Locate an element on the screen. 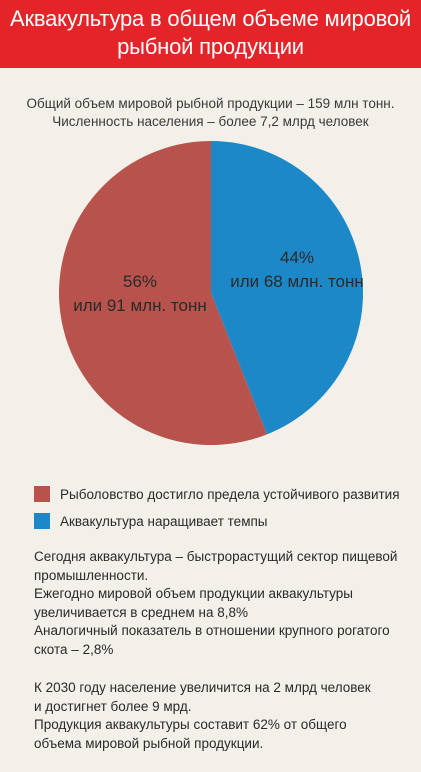 The height and width of the screenshot is (772, 421). note-line: увеличивается в среднем на 8,8% is located at coordinates (141, 612).